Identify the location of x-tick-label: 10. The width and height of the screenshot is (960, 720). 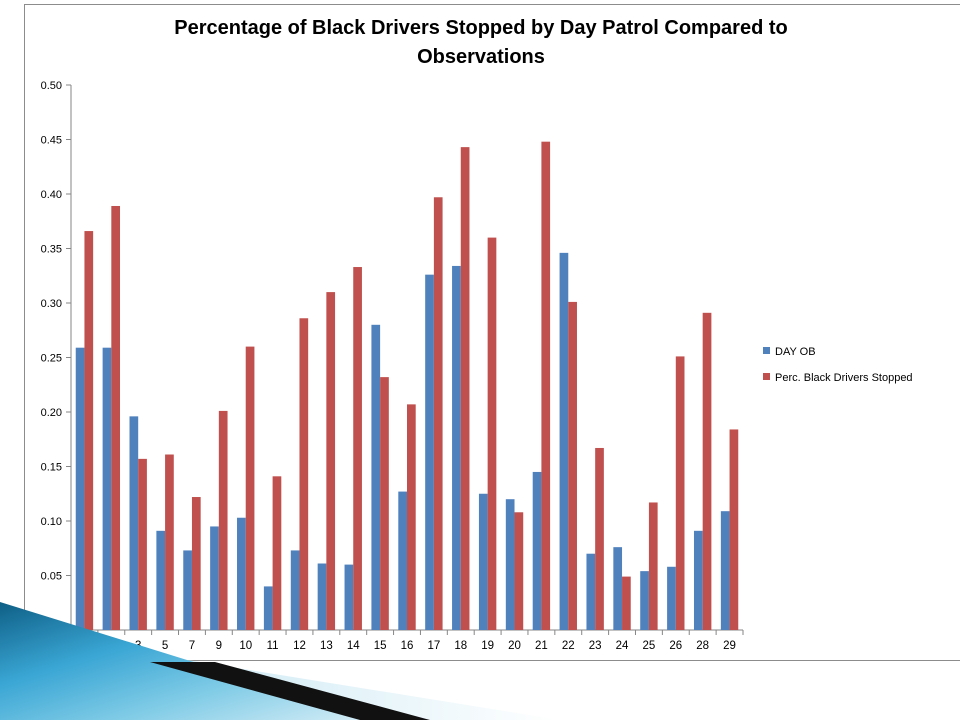
(245, 646).